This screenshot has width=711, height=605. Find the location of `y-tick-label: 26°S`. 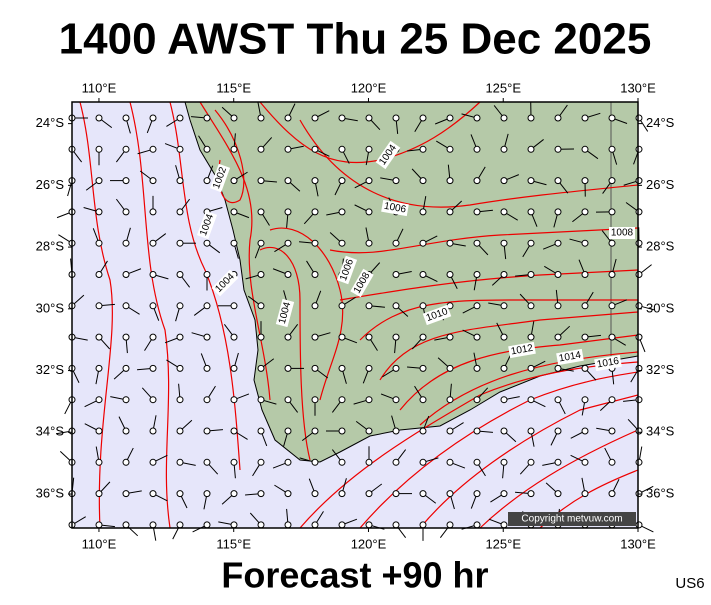

y-tick-label: 26°S is located at coordinates (660, 184).